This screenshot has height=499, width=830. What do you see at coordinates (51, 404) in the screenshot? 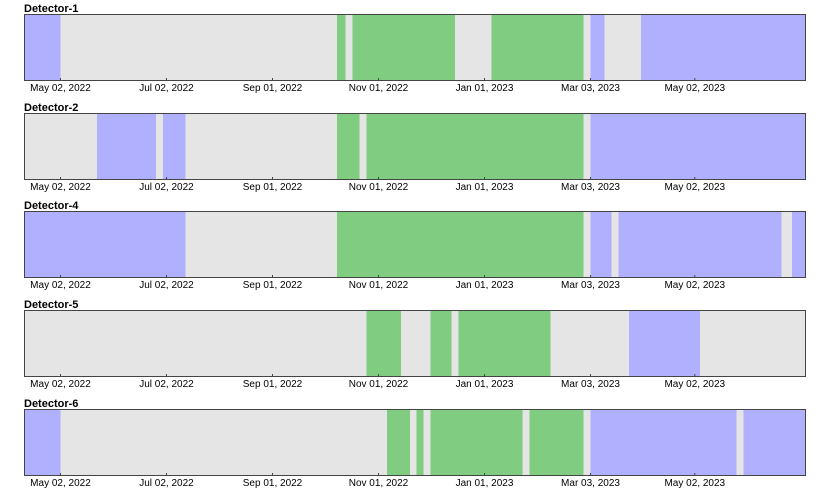
I see `panel-title: Detector-6` at bounding box center [51, 404].